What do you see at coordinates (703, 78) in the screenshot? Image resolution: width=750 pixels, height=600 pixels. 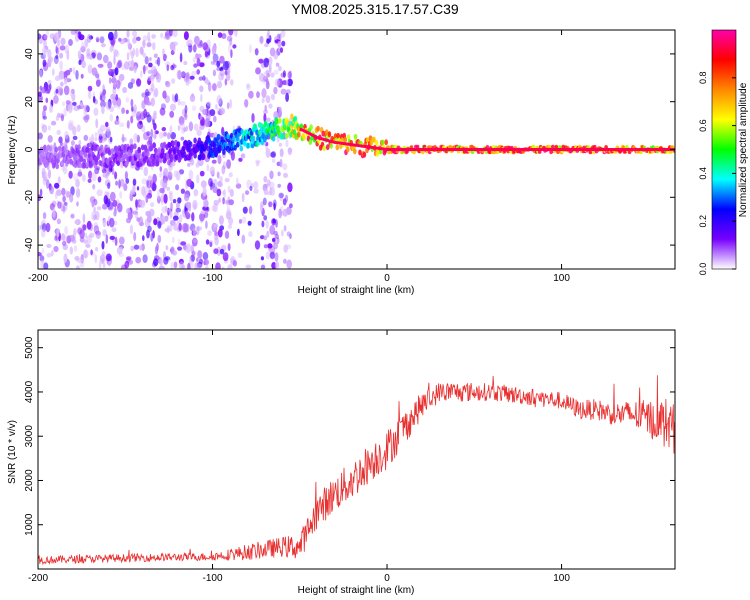 I see `colorbar-tick-label: 0.8` at bounding box center [703, 78].